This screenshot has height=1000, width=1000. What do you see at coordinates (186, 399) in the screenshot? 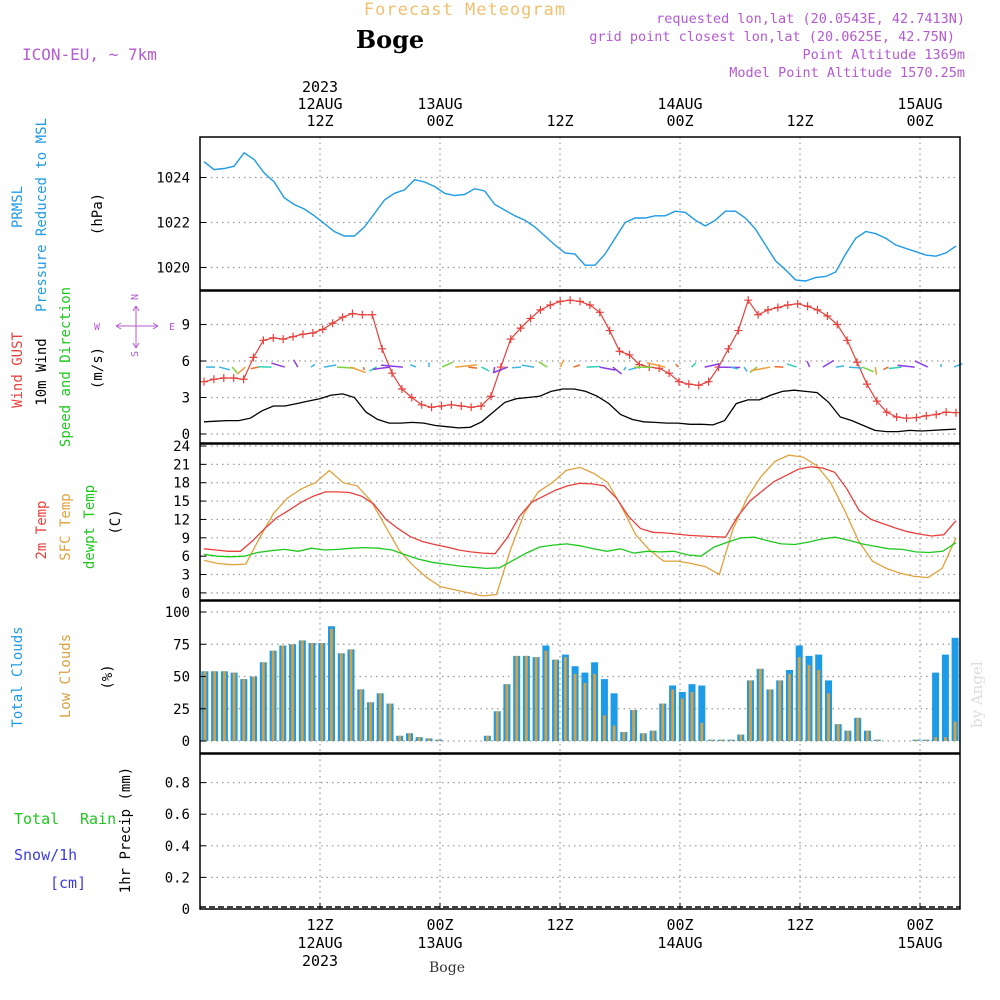
I see `y-tick-label: 3` at bounding box center [186, 399].